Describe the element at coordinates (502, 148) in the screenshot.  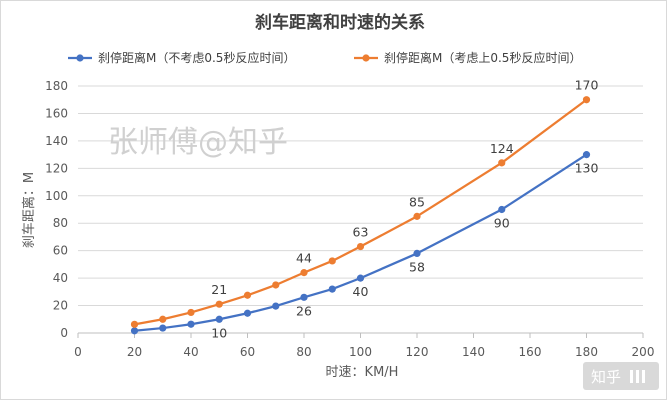
I see `data-label: 124` at that location.